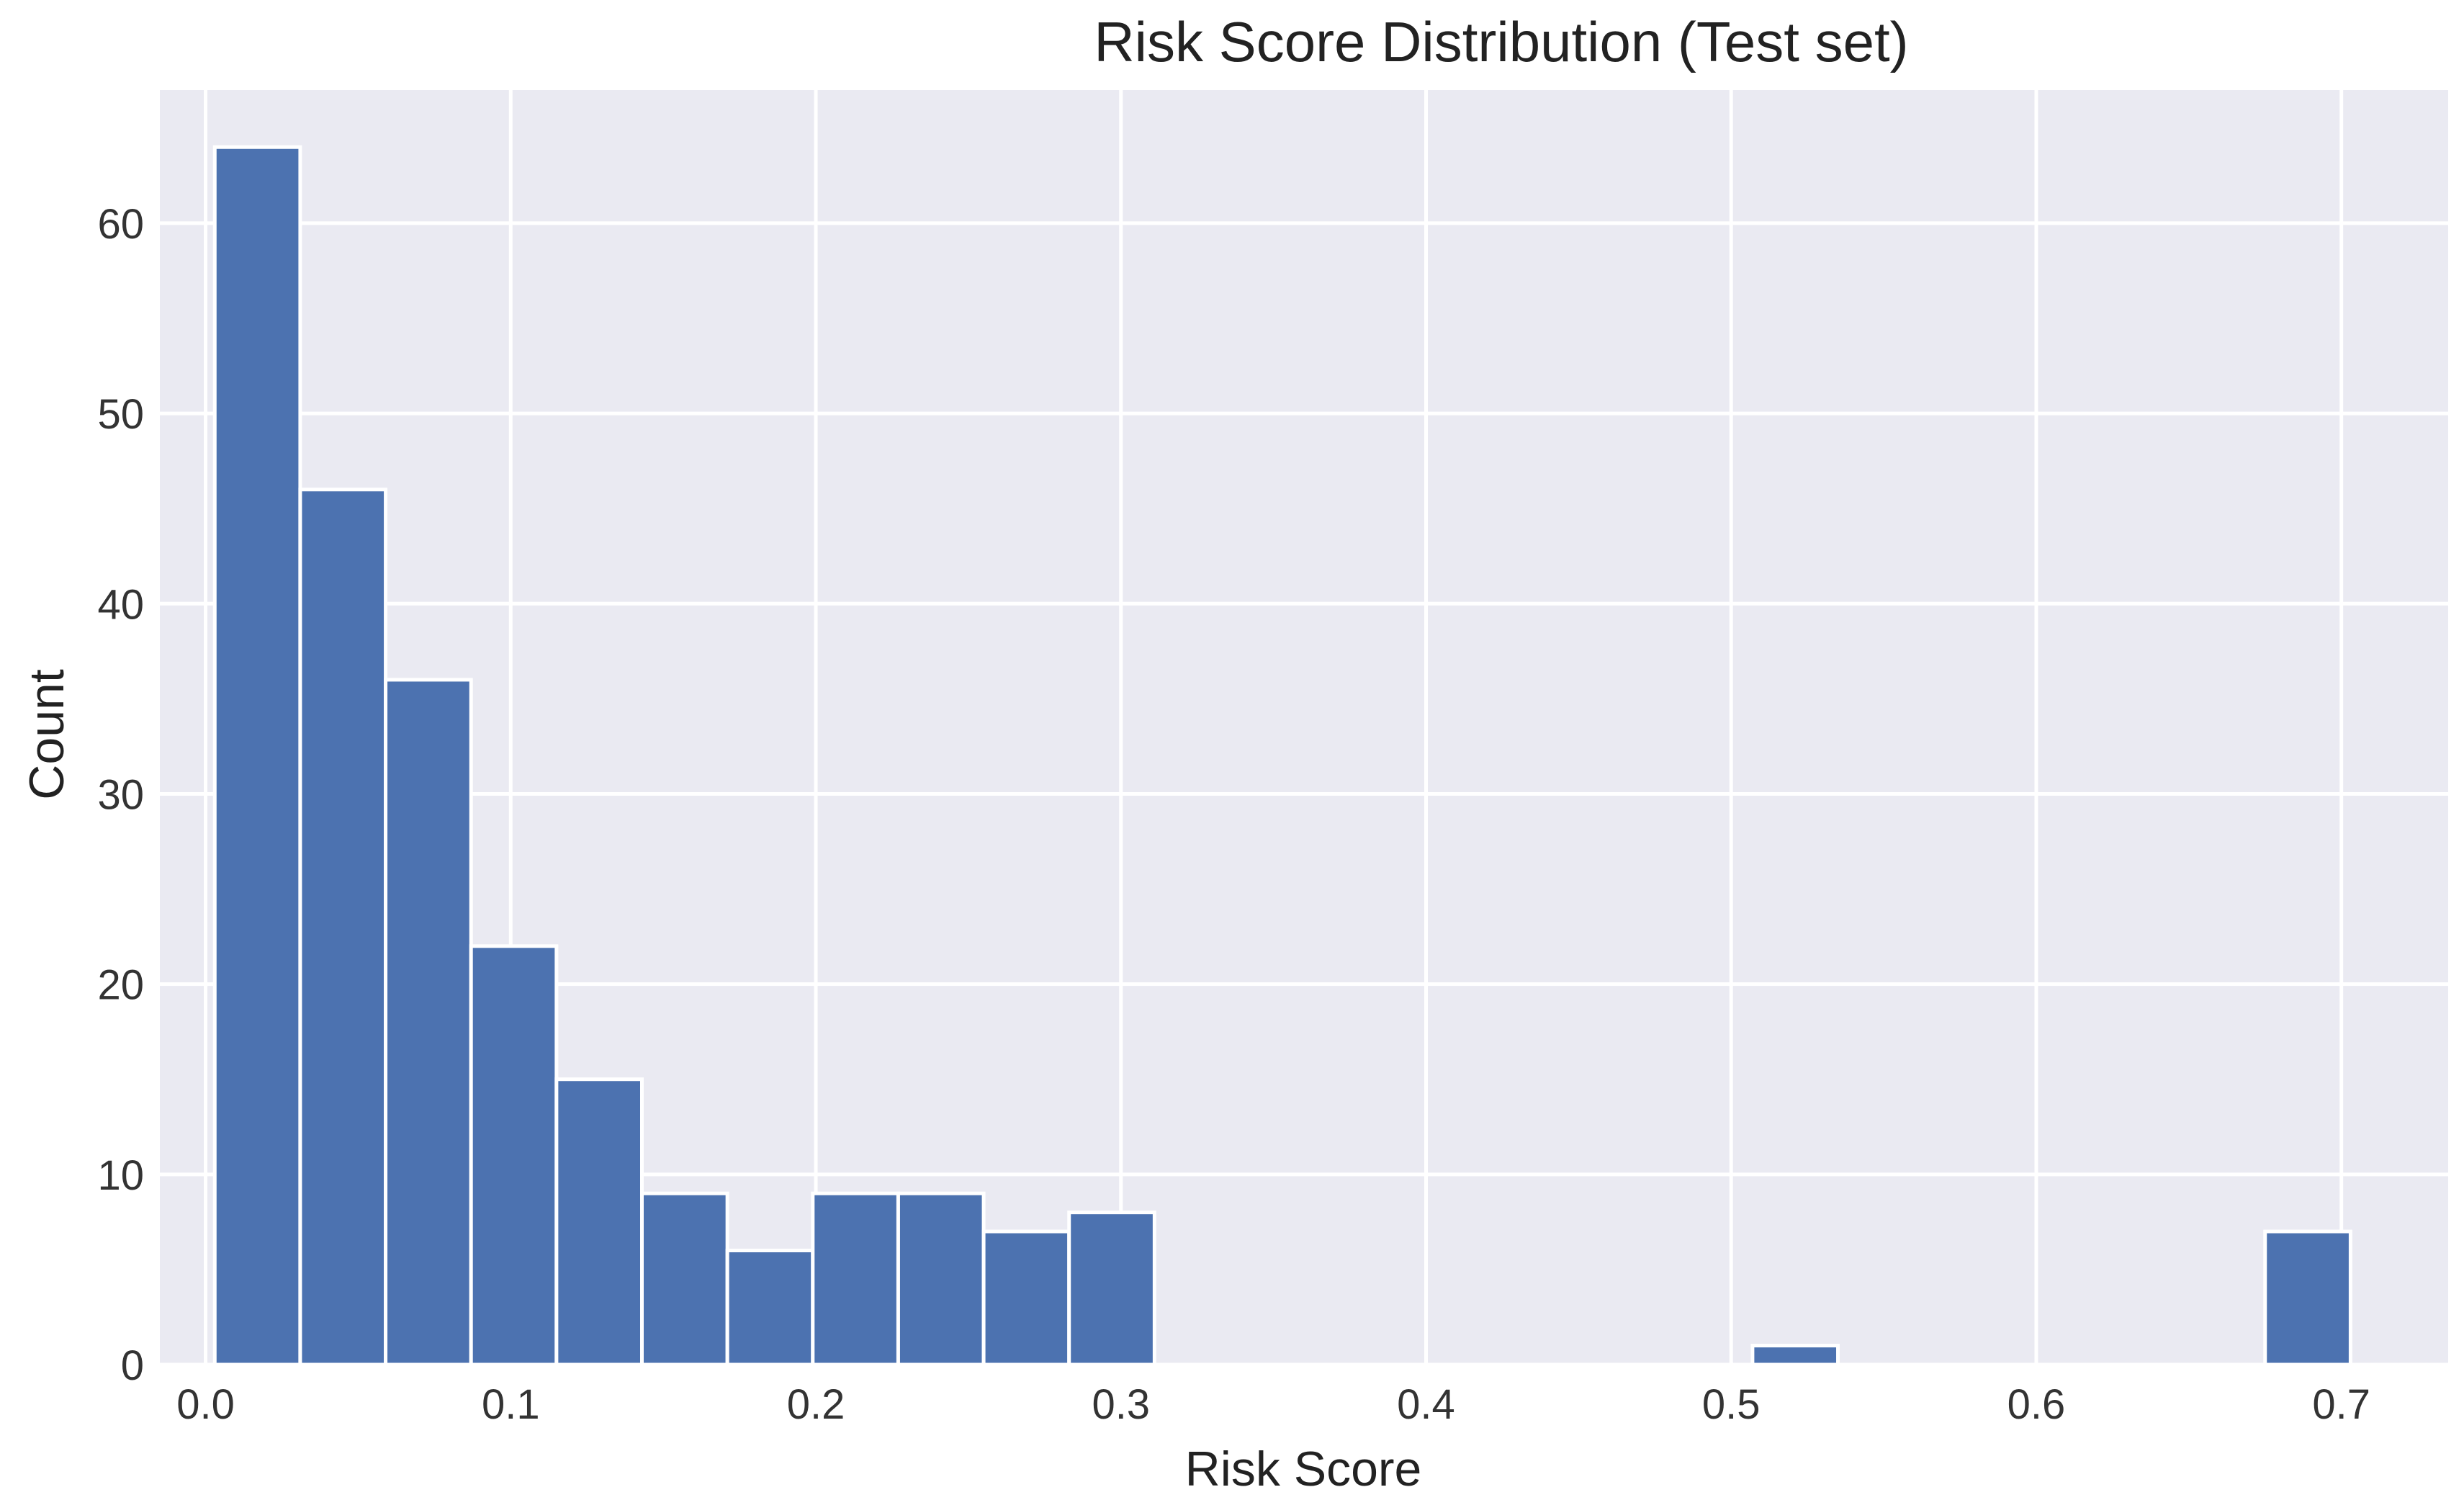 Image resolution: width=2464 pixels, height=1500 pixels. I want to click on x-tick-label: 0.4, so click(1426, 1405).